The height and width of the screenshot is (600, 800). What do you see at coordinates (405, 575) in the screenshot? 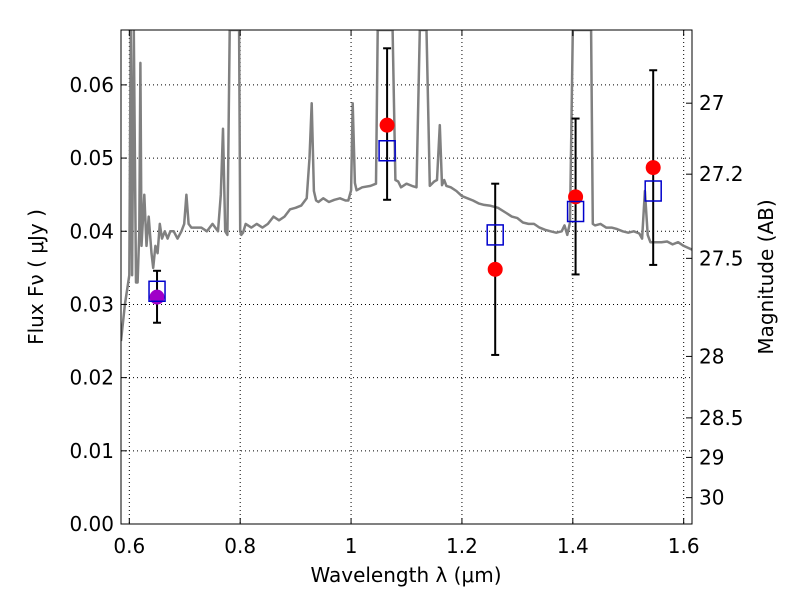
I see `x-axis-label: Wavelength λ (μm)` at bounding box center [405, 575].